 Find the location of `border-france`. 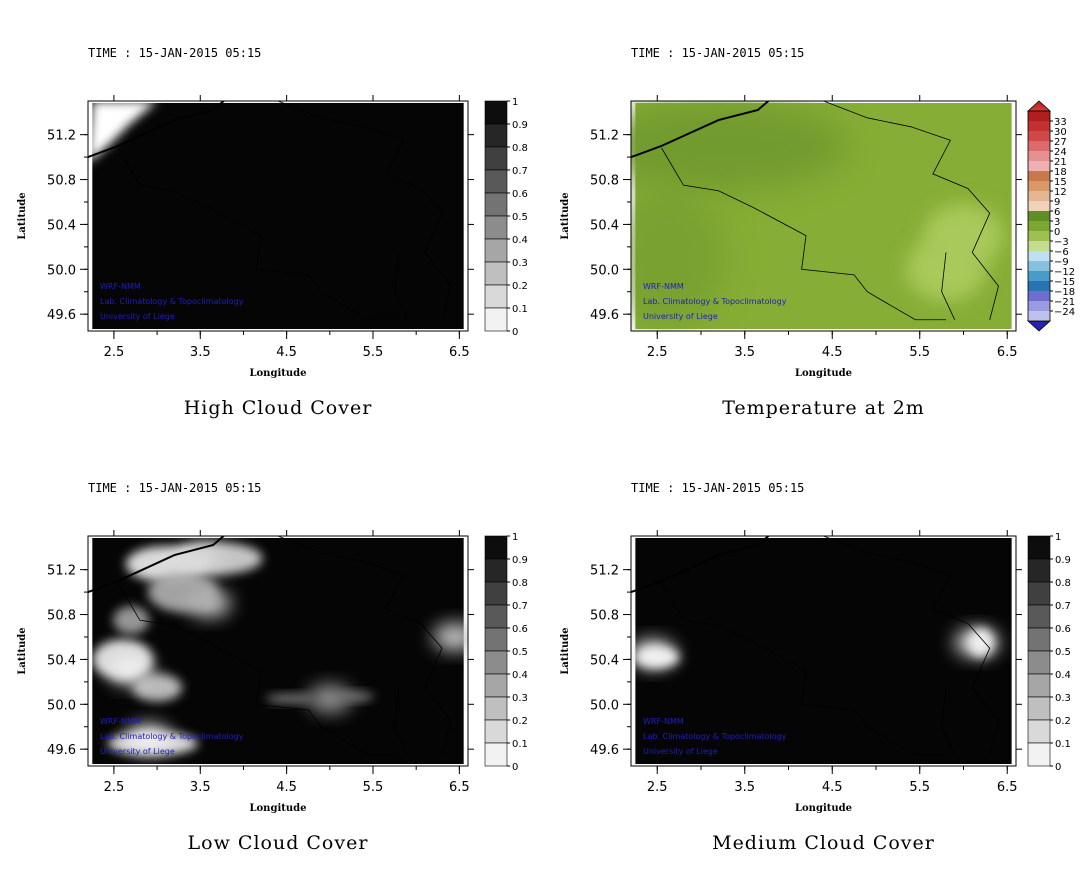

border-france is located at coordinates (258, 234).